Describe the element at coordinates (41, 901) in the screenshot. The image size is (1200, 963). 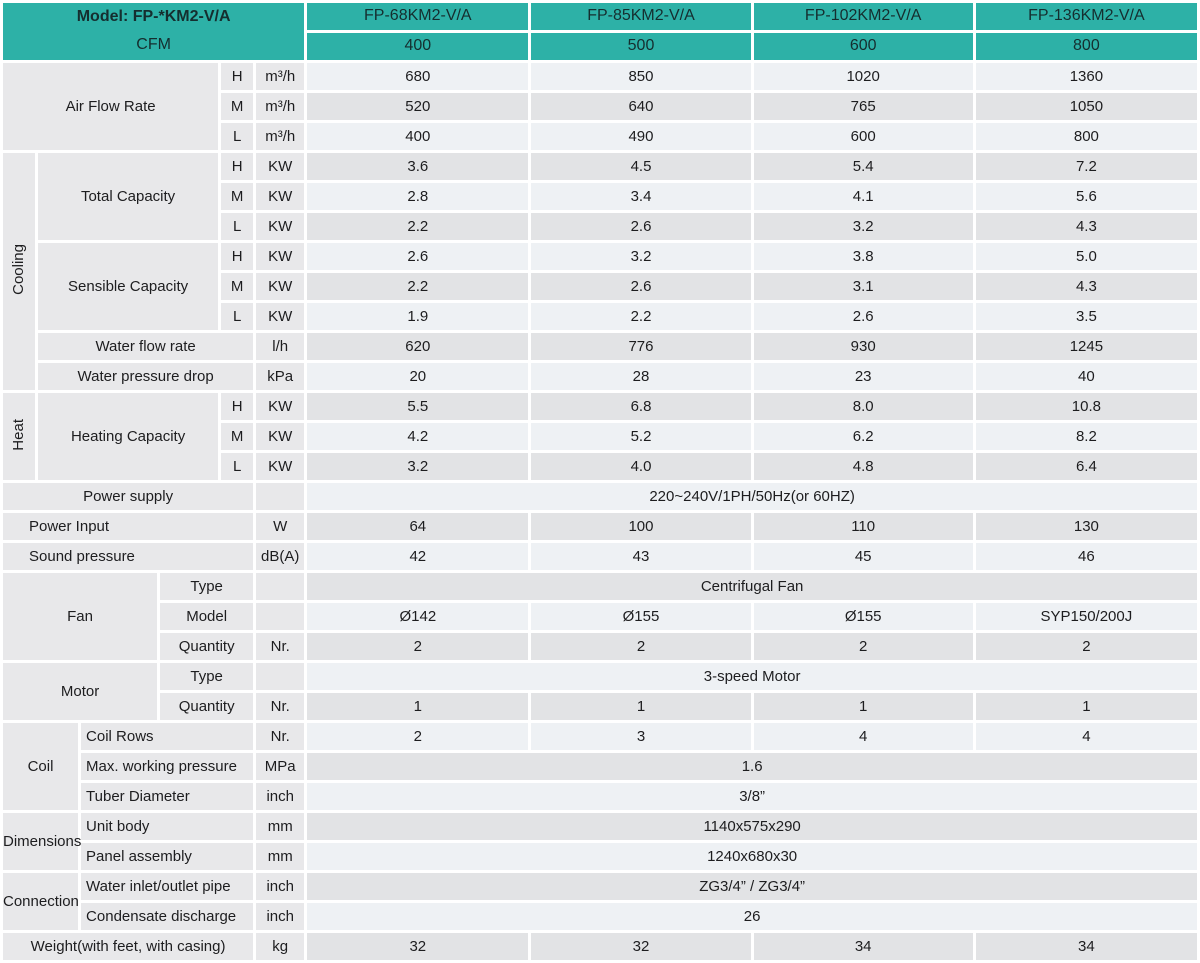
I see `connection-section-label: Connection` at that location.